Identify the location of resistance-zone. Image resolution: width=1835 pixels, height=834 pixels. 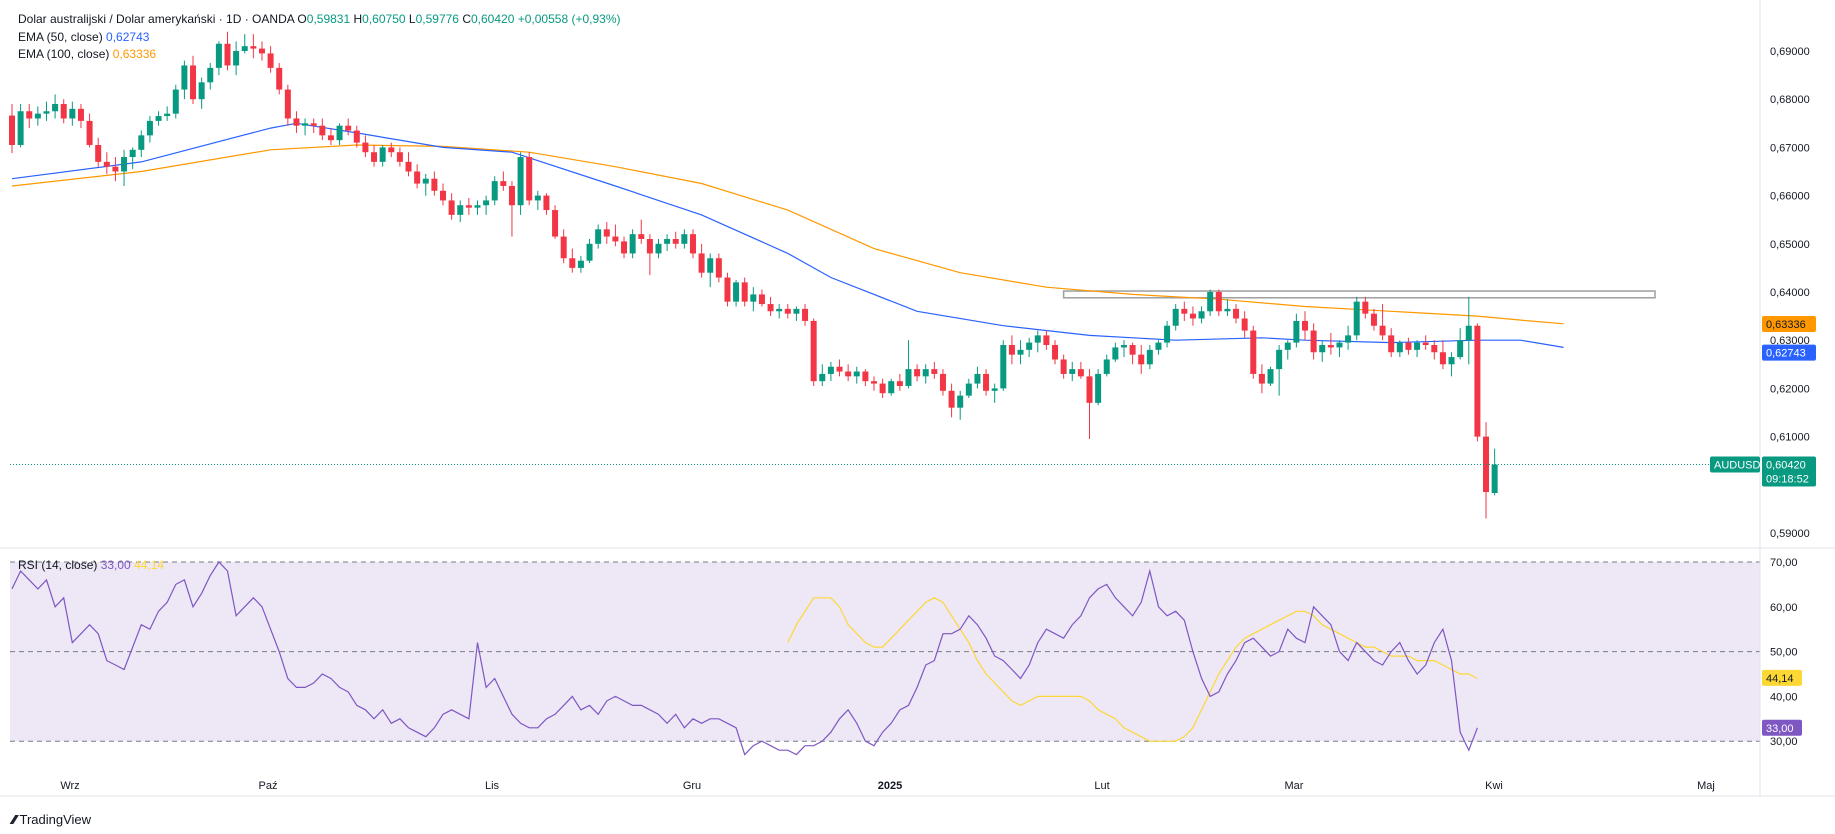
(1359, 294).